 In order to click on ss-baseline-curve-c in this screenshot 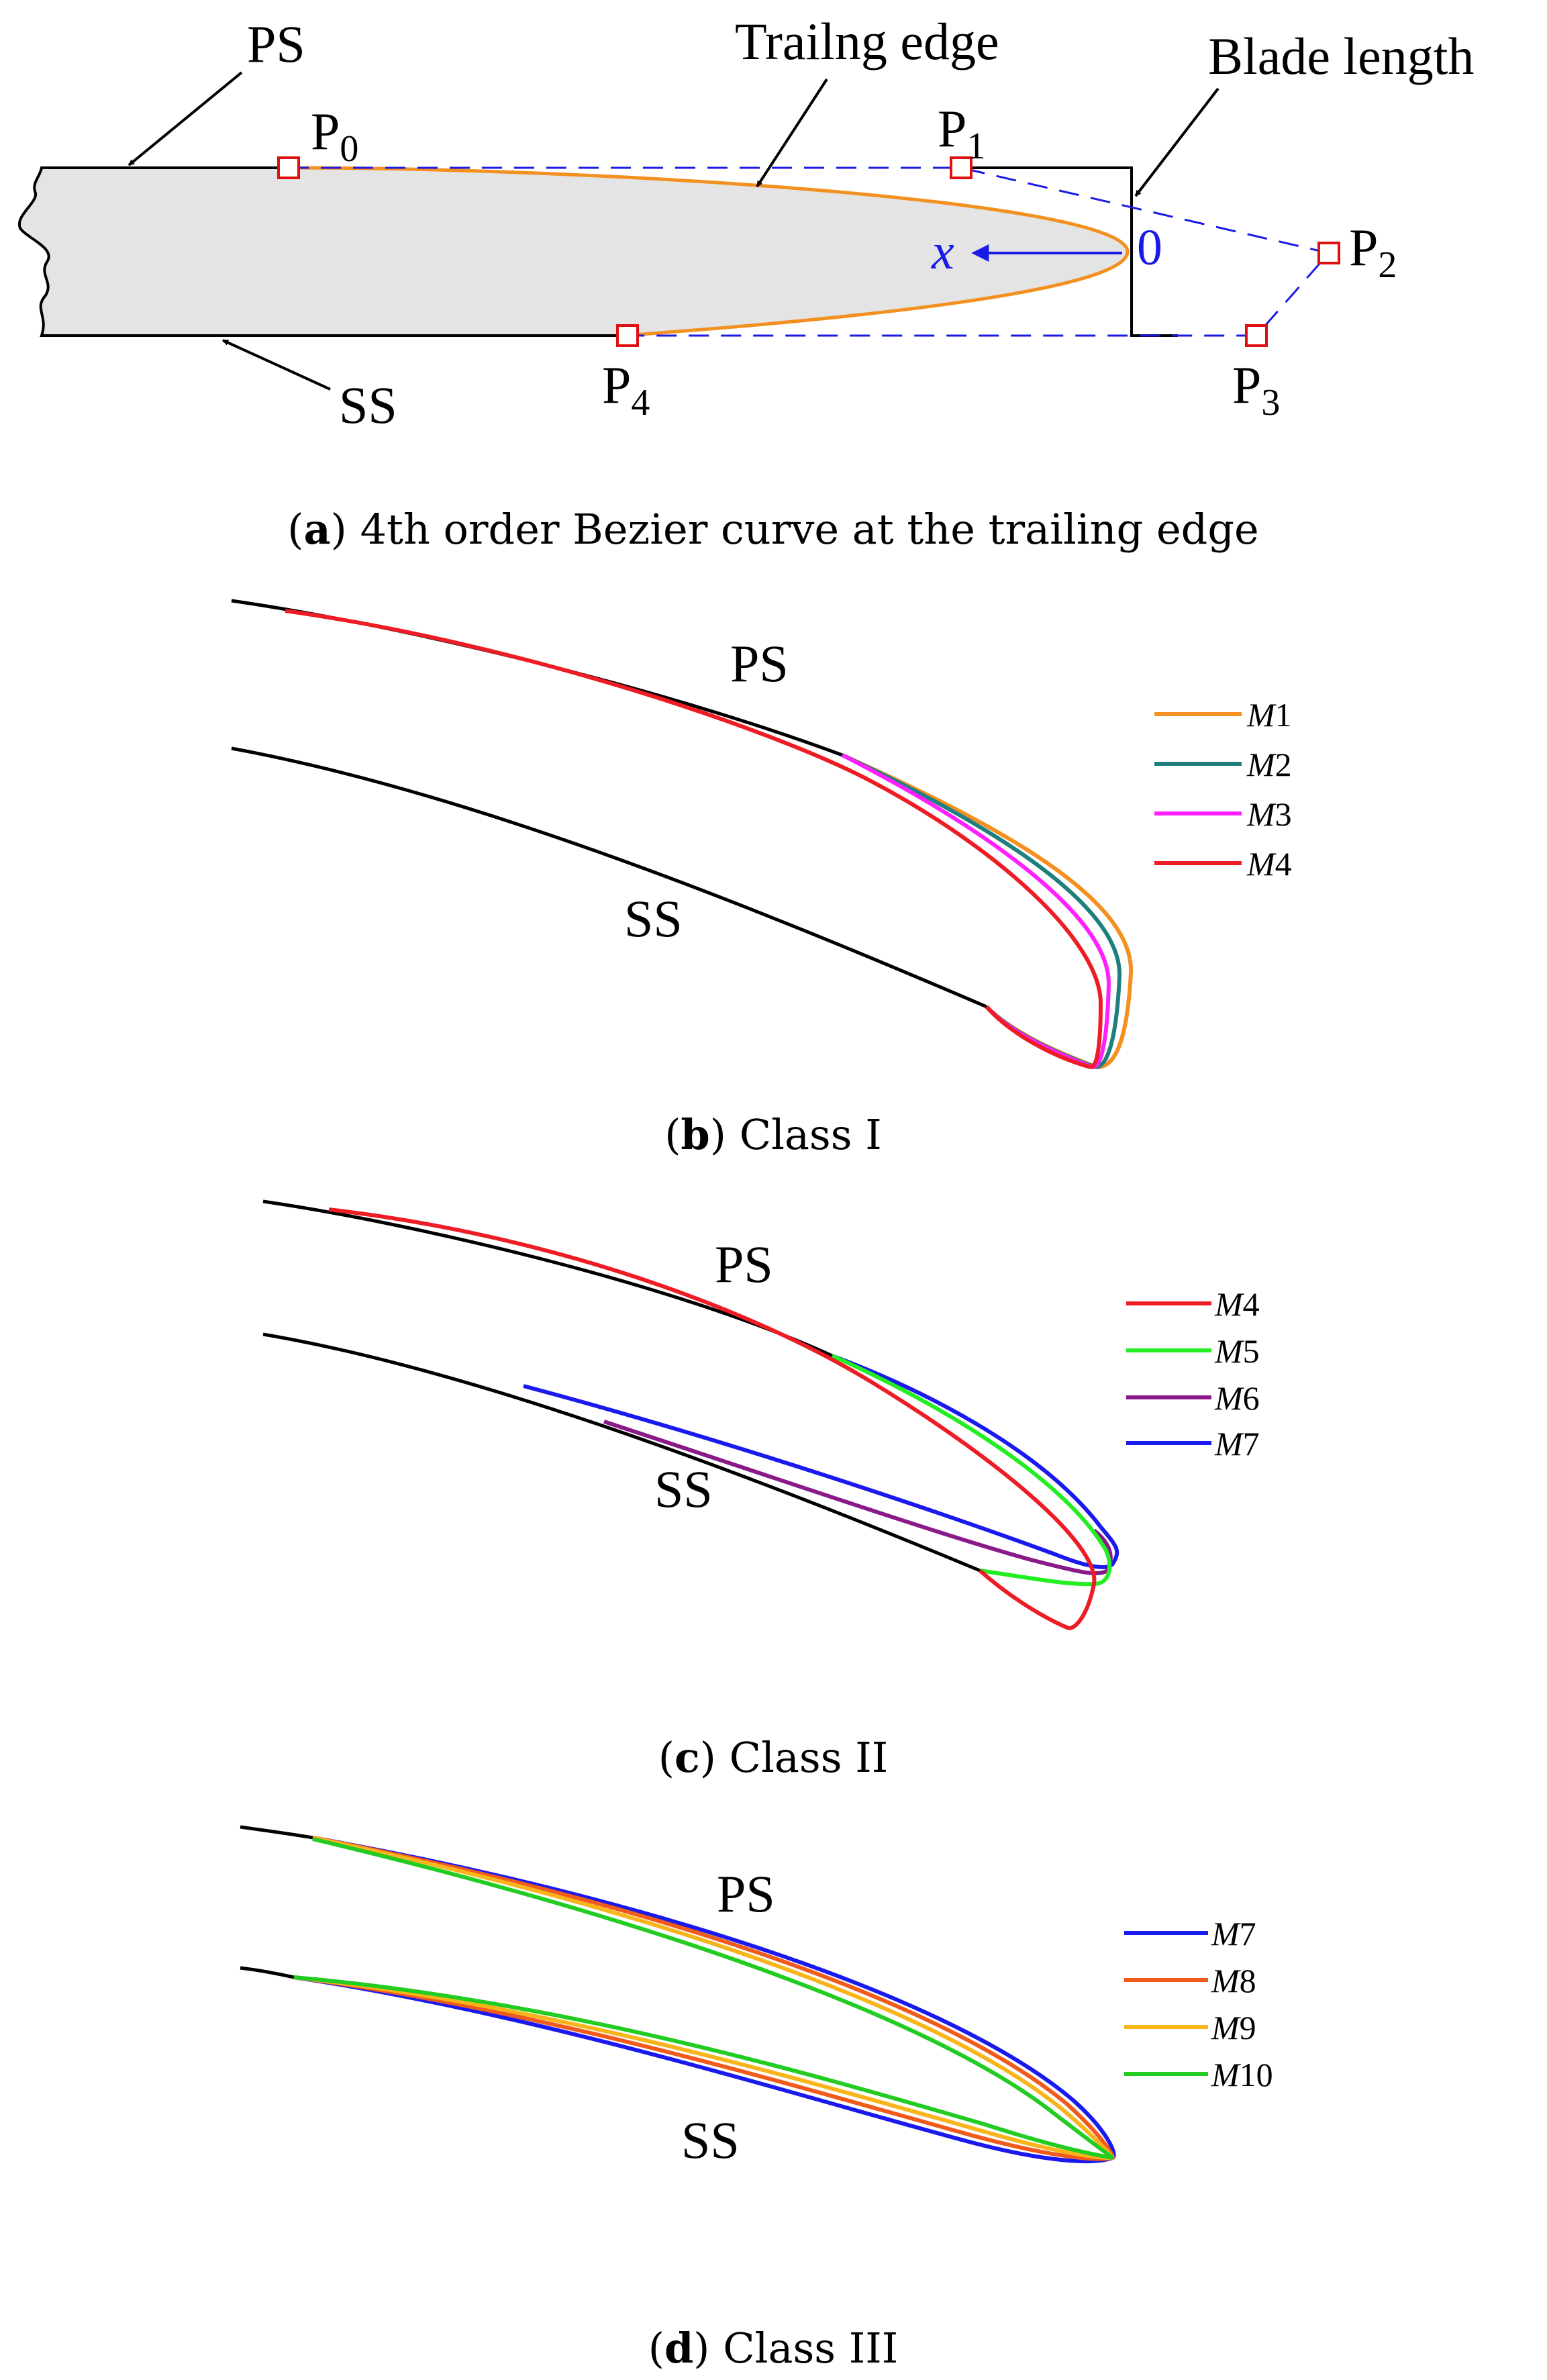, I will do `click(621, 1453)`.